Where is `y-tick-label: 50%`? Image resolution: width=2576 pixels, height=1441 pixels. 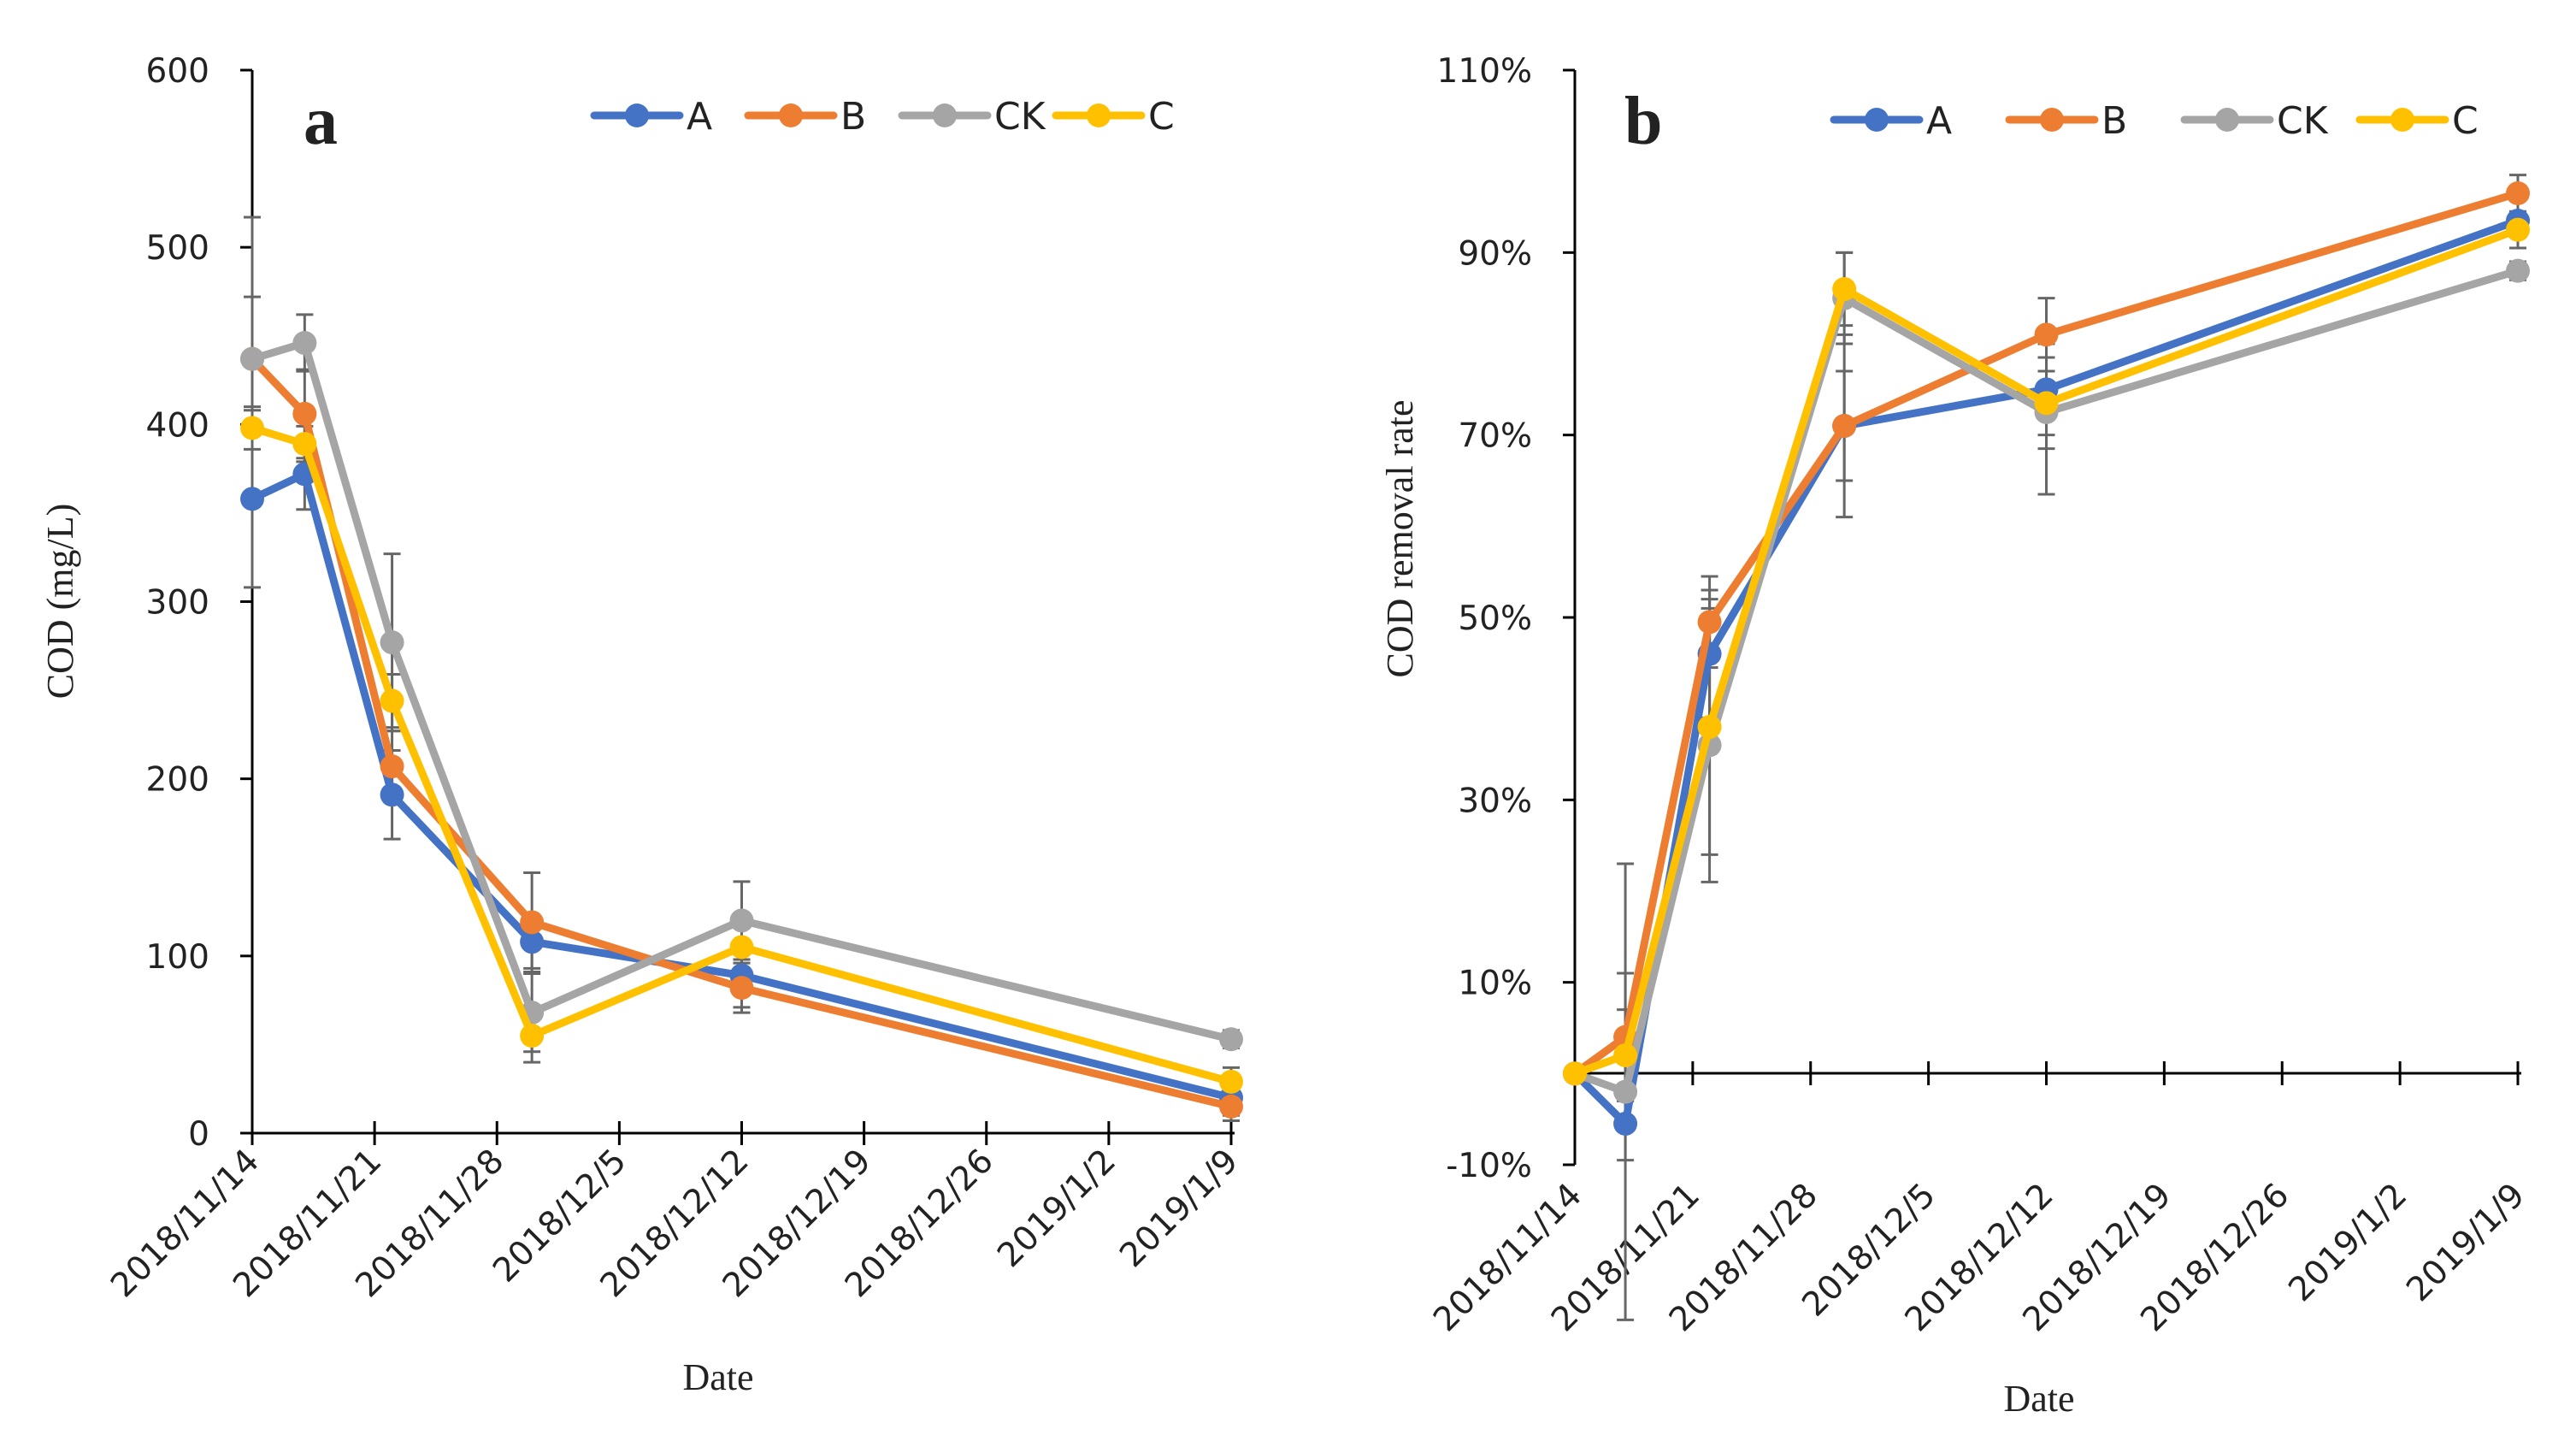
y-tick-label: 50% is located at coordinates (1495, 619).